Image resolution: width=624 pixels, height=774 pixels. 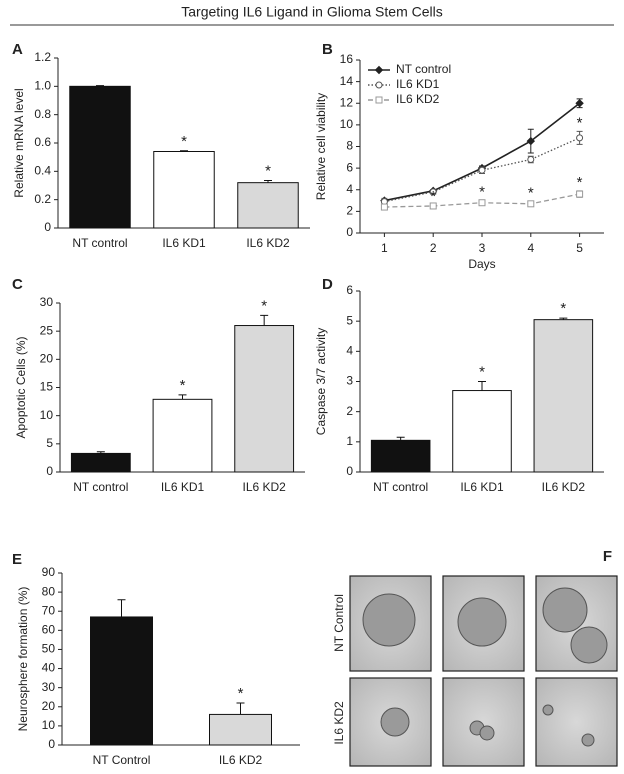 I want to click on panel-letter: C, so click(x=17, y=284).